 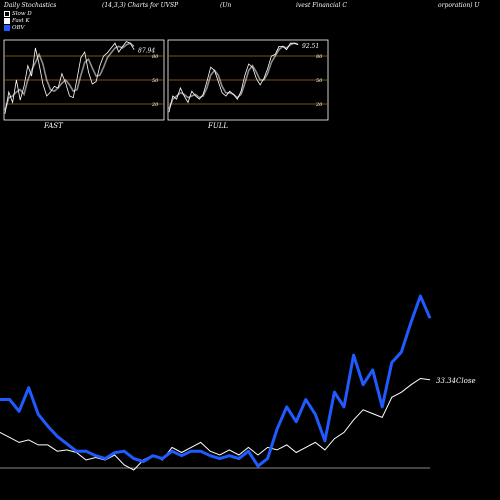 What do you see at coordinates (69, 76) in the screenshot?
I see `series-line-fast-slow-d` at bounding box center [69, 76].